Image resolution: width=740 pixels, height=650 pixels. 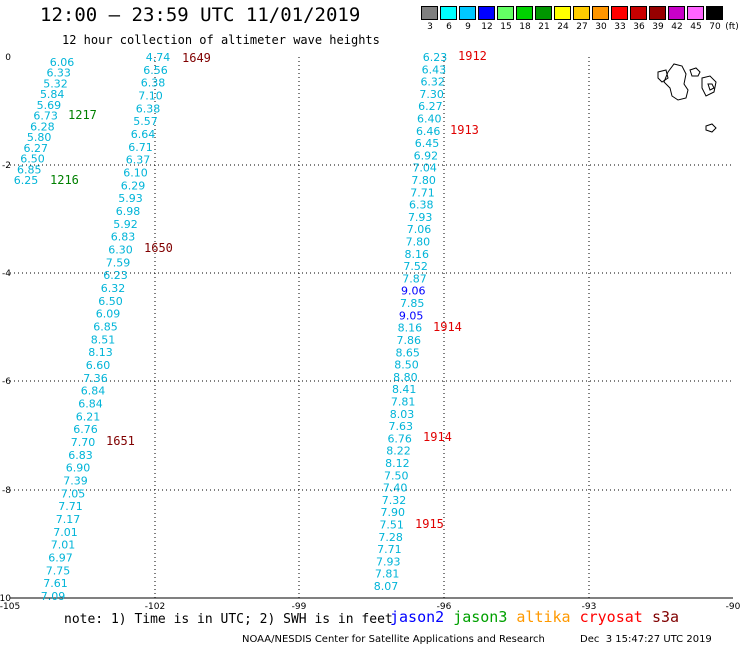 What do you see at coordinates (6, 166) in the screenshot?
I see `y-tick-label: -2` at bounding box center [6, 166].